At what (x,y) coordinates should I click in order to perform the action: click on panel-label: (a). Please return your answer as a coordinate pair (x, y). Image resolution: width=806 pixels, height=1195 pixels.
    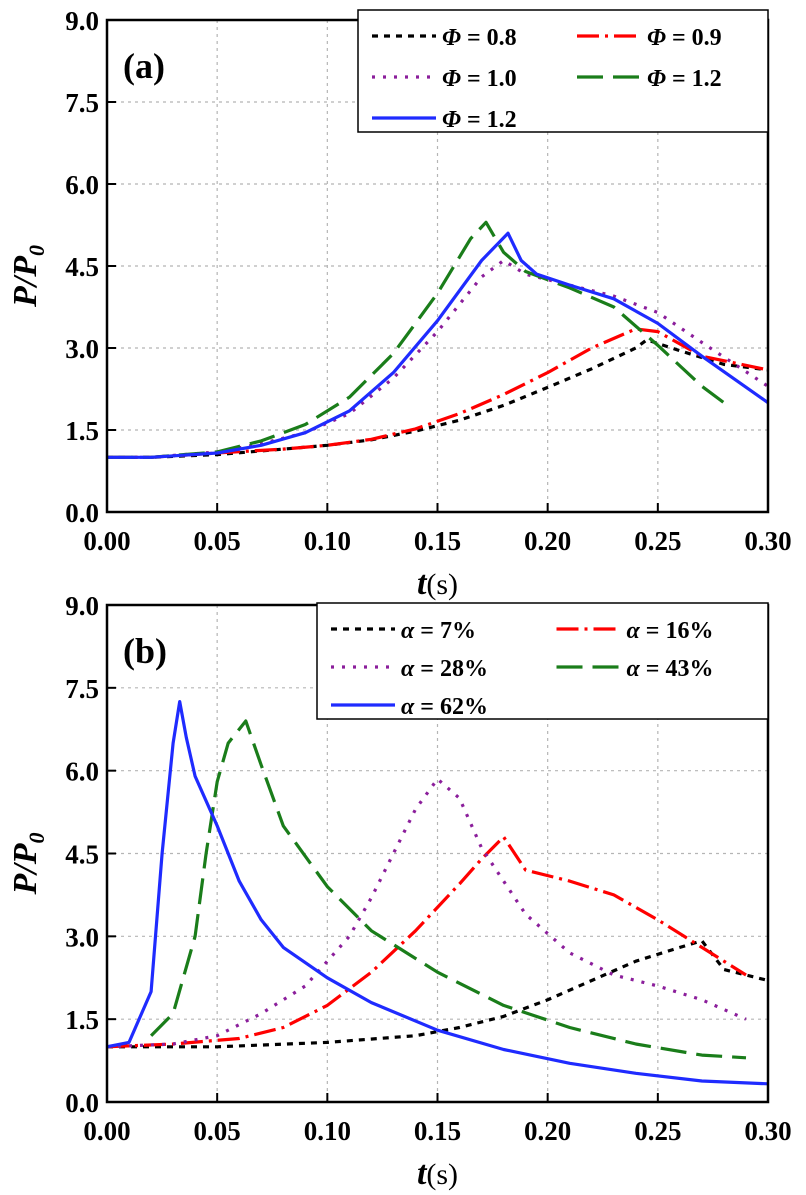
    Looking at the image, I should click on (144, 66).